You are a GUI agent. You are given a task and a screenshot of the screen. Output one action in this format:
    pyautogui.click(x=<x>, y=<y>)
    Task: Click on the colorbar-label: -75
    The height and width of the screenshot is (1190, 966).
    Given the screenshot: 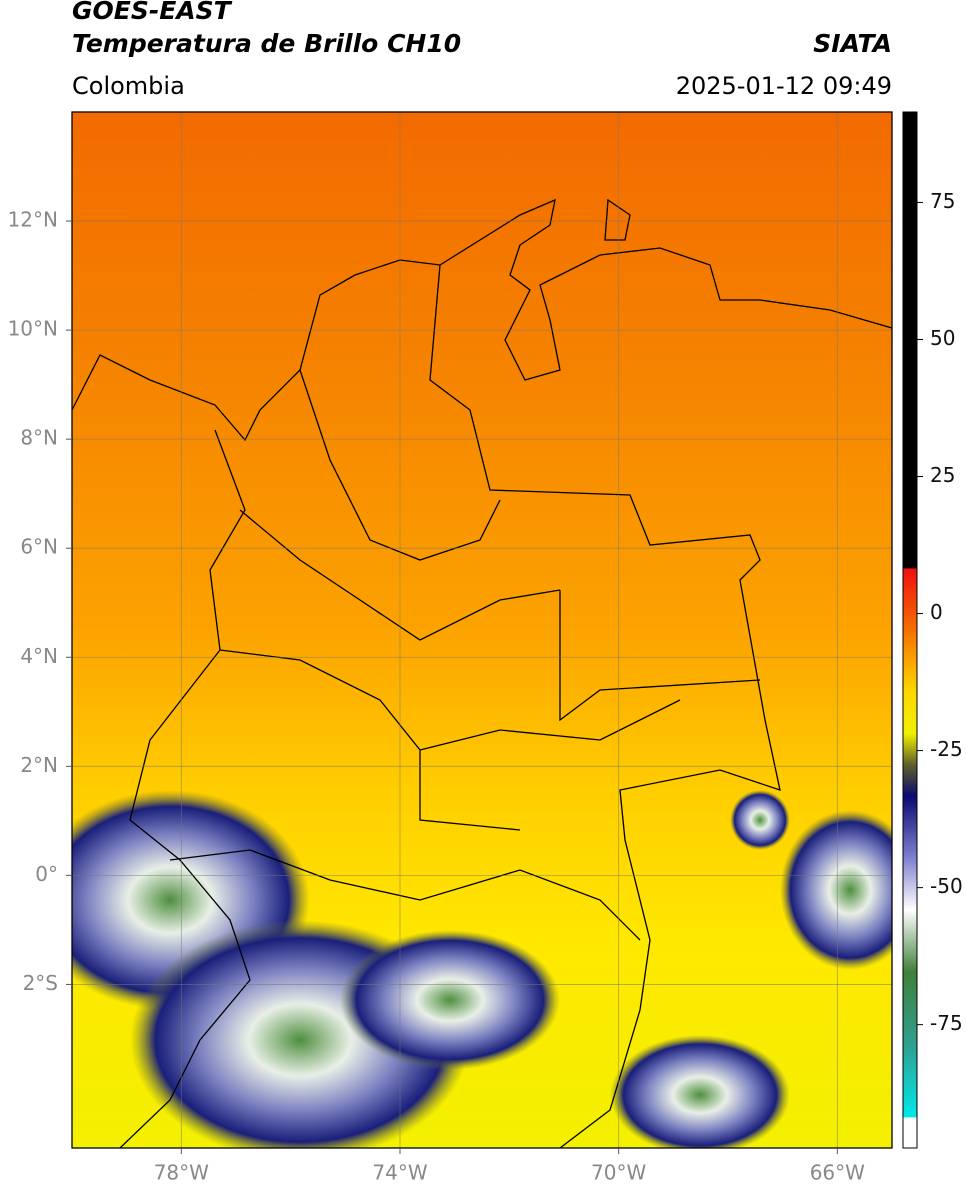 What is the action you would take?
    pyautogui.click(x=946, y=1023)
    